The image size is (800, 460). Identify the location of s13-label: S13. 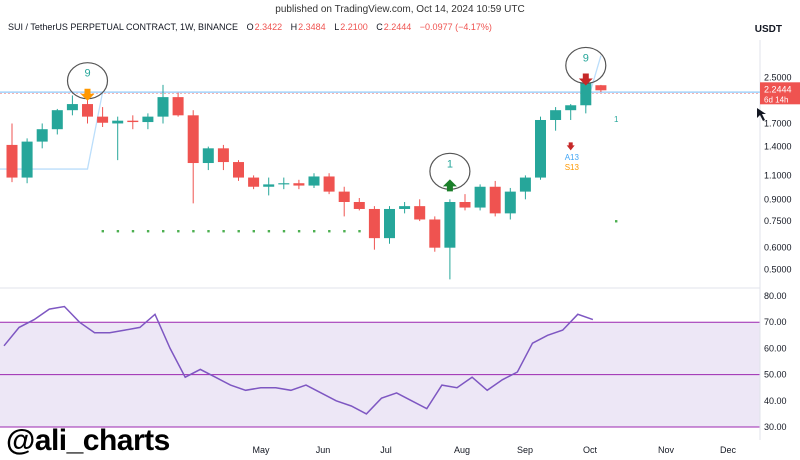
(572, 167).